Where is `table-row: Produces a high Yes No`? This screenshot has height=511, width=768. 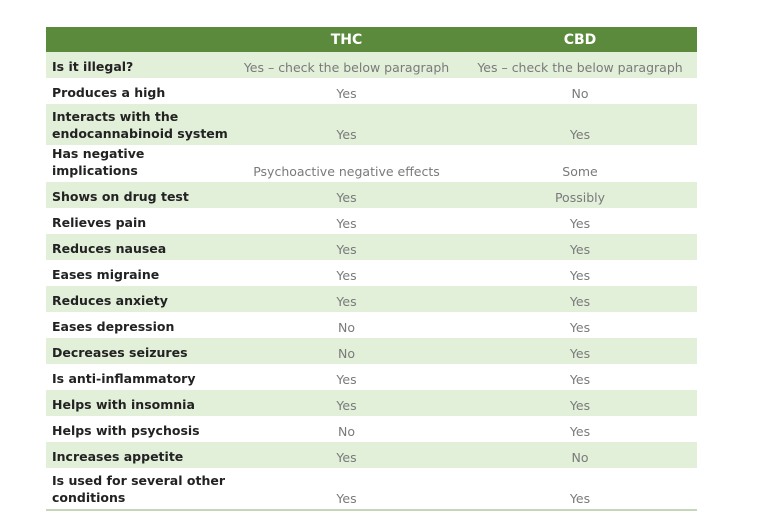
table-row: Produces a high Yes No is located at coordinates (371, 91).